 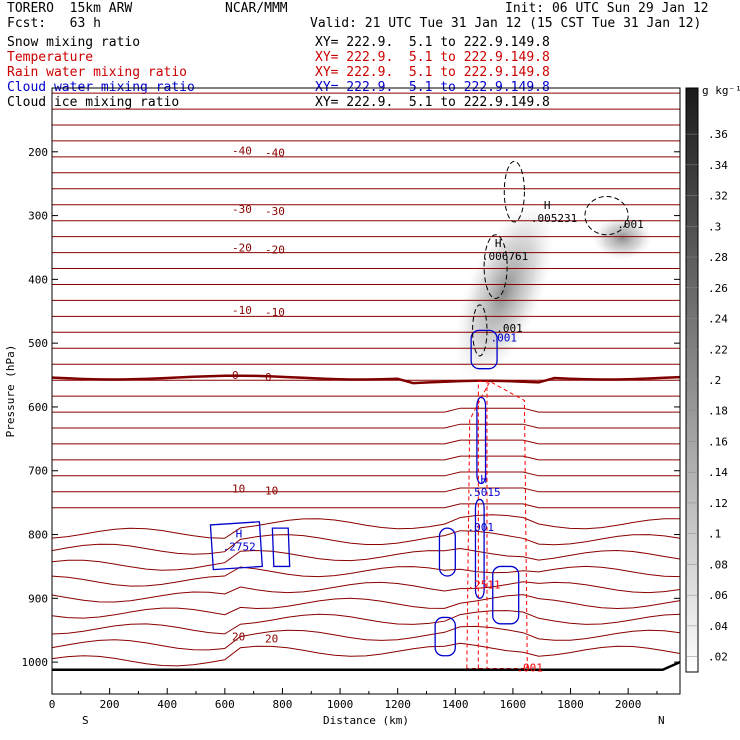 I want to click on contour-value-label: .5015, so click(x=483, y=492).